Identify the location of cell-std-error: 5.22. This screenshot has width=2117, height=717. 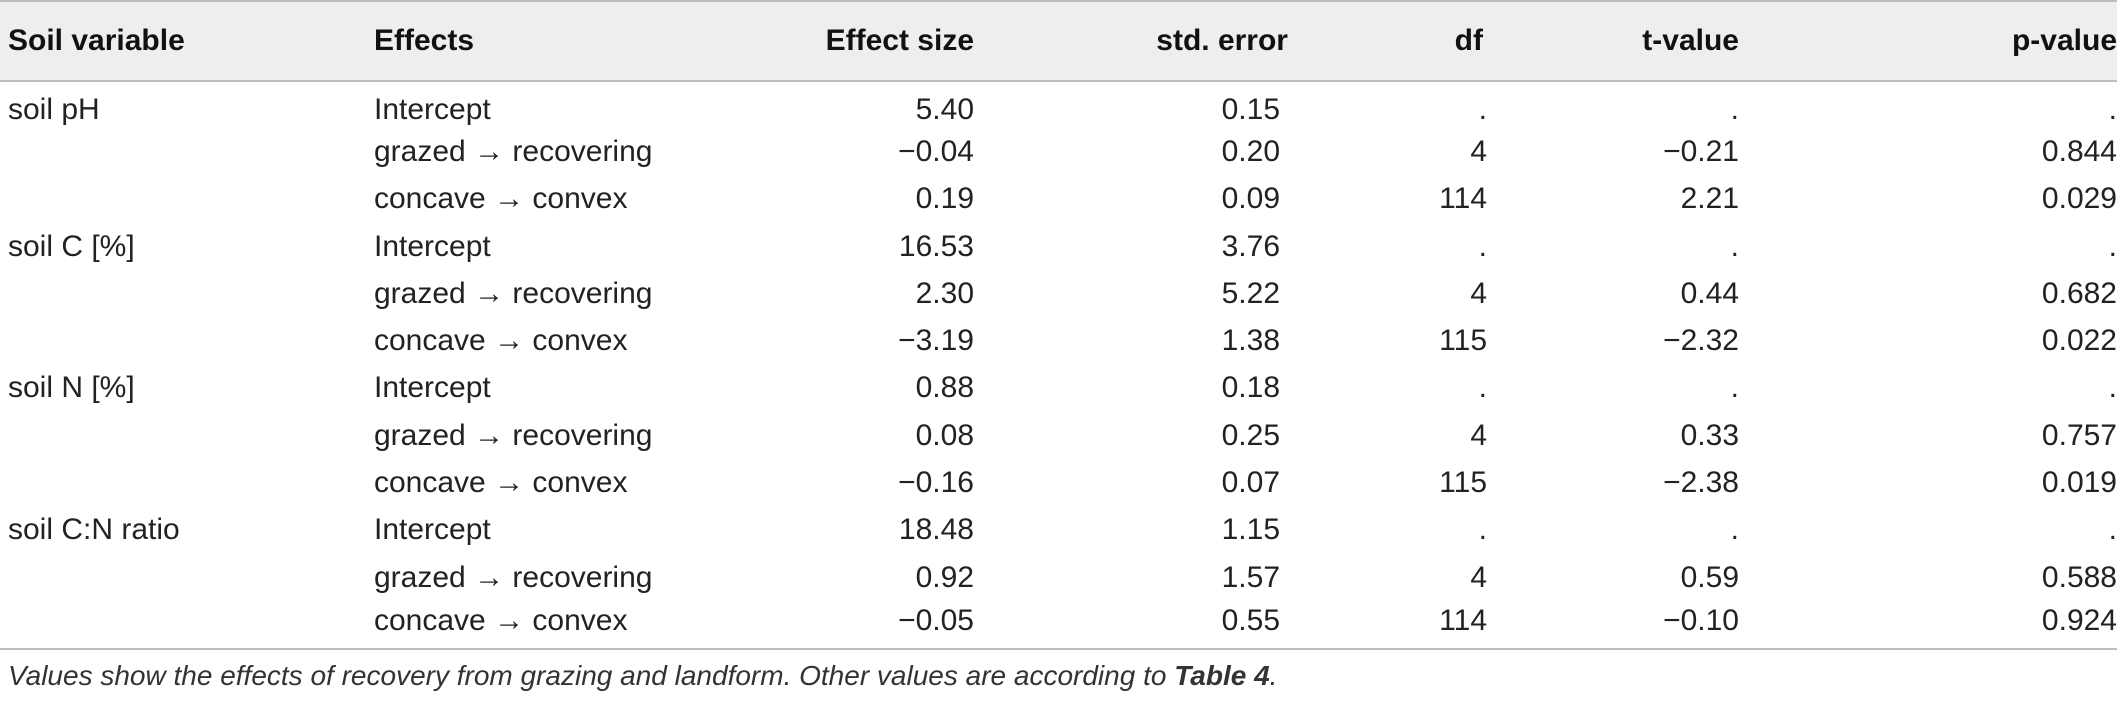
(1250, 293).